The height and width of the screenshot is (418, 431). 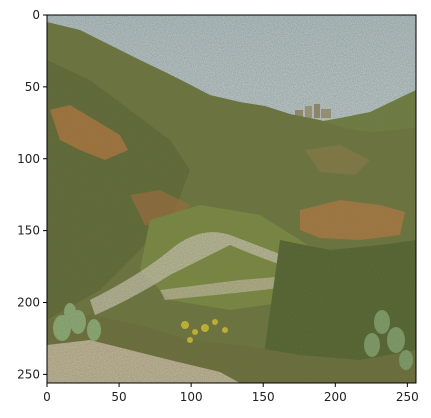 I want to click on y-axis: 0 50 100 150 200 250, so click(x=32, y=194).